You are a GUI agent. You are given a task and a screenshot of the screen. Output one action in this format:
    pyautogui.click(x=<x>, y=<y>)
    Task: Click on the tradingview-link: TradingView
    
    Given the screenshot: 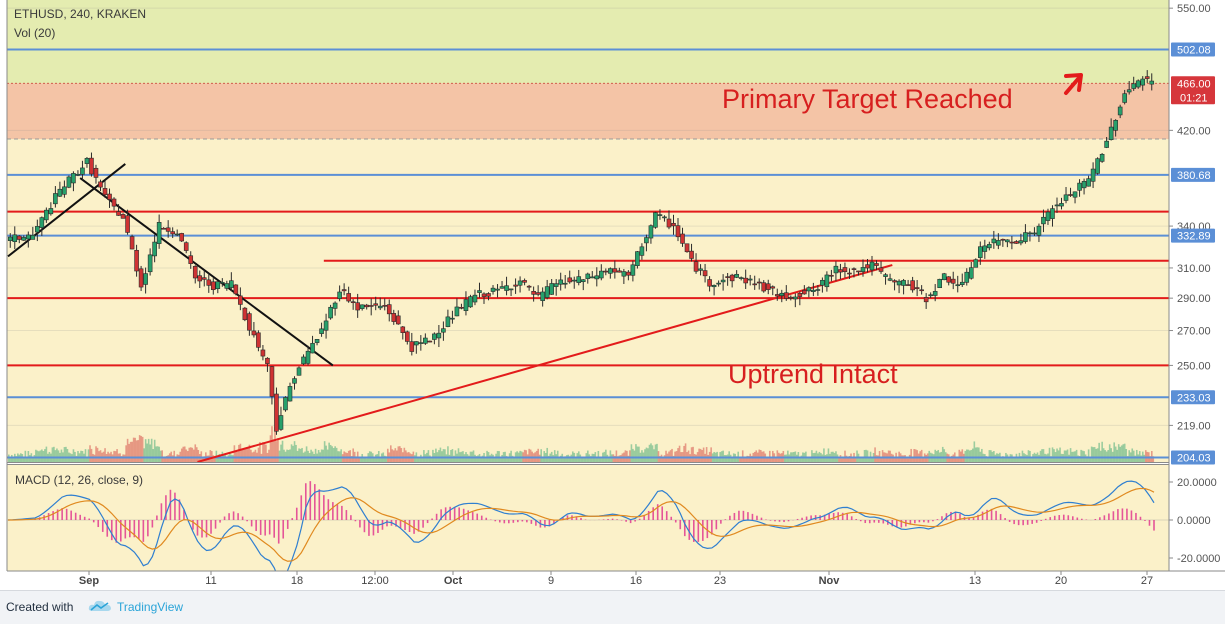 What is the action you would take?
    pyautogui.click(x=150, y=607)
    